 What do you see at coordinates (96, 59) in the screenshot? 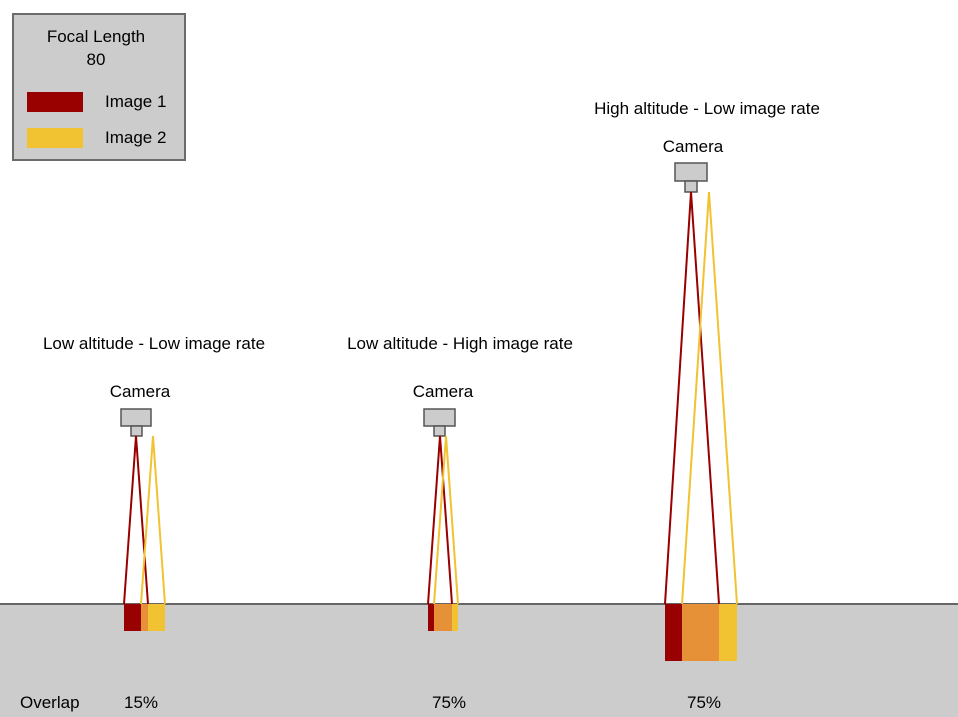
I see `legend-title-line-2: 80` at bounding box center [96, 59].